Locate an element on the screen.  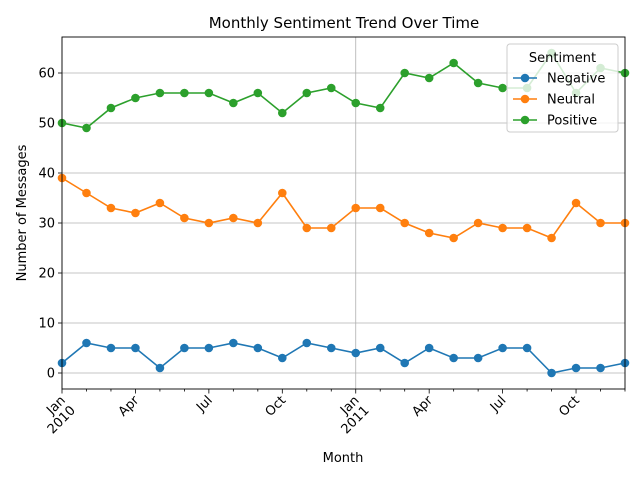
legend-label: Neutral is located at coordinates (571, 100).